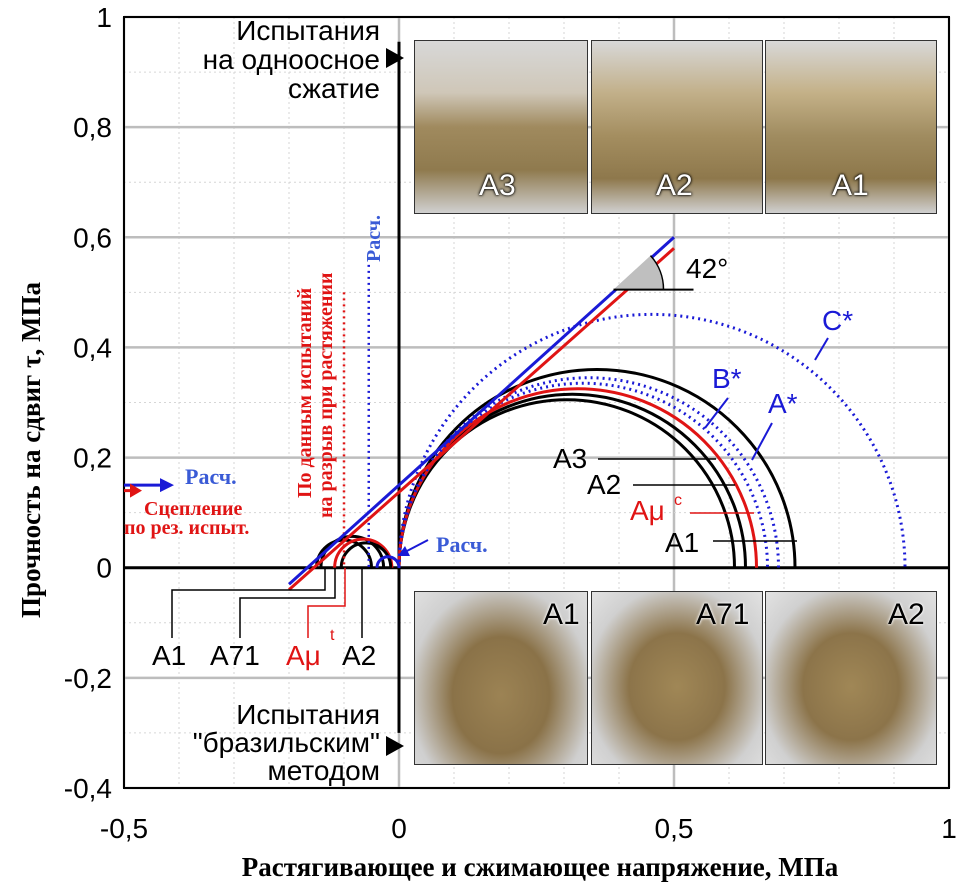  Describe the element at coordinates (326, 395) in the screenshot. I see `tension-red-label: на разрыв при растяжении` at that location.